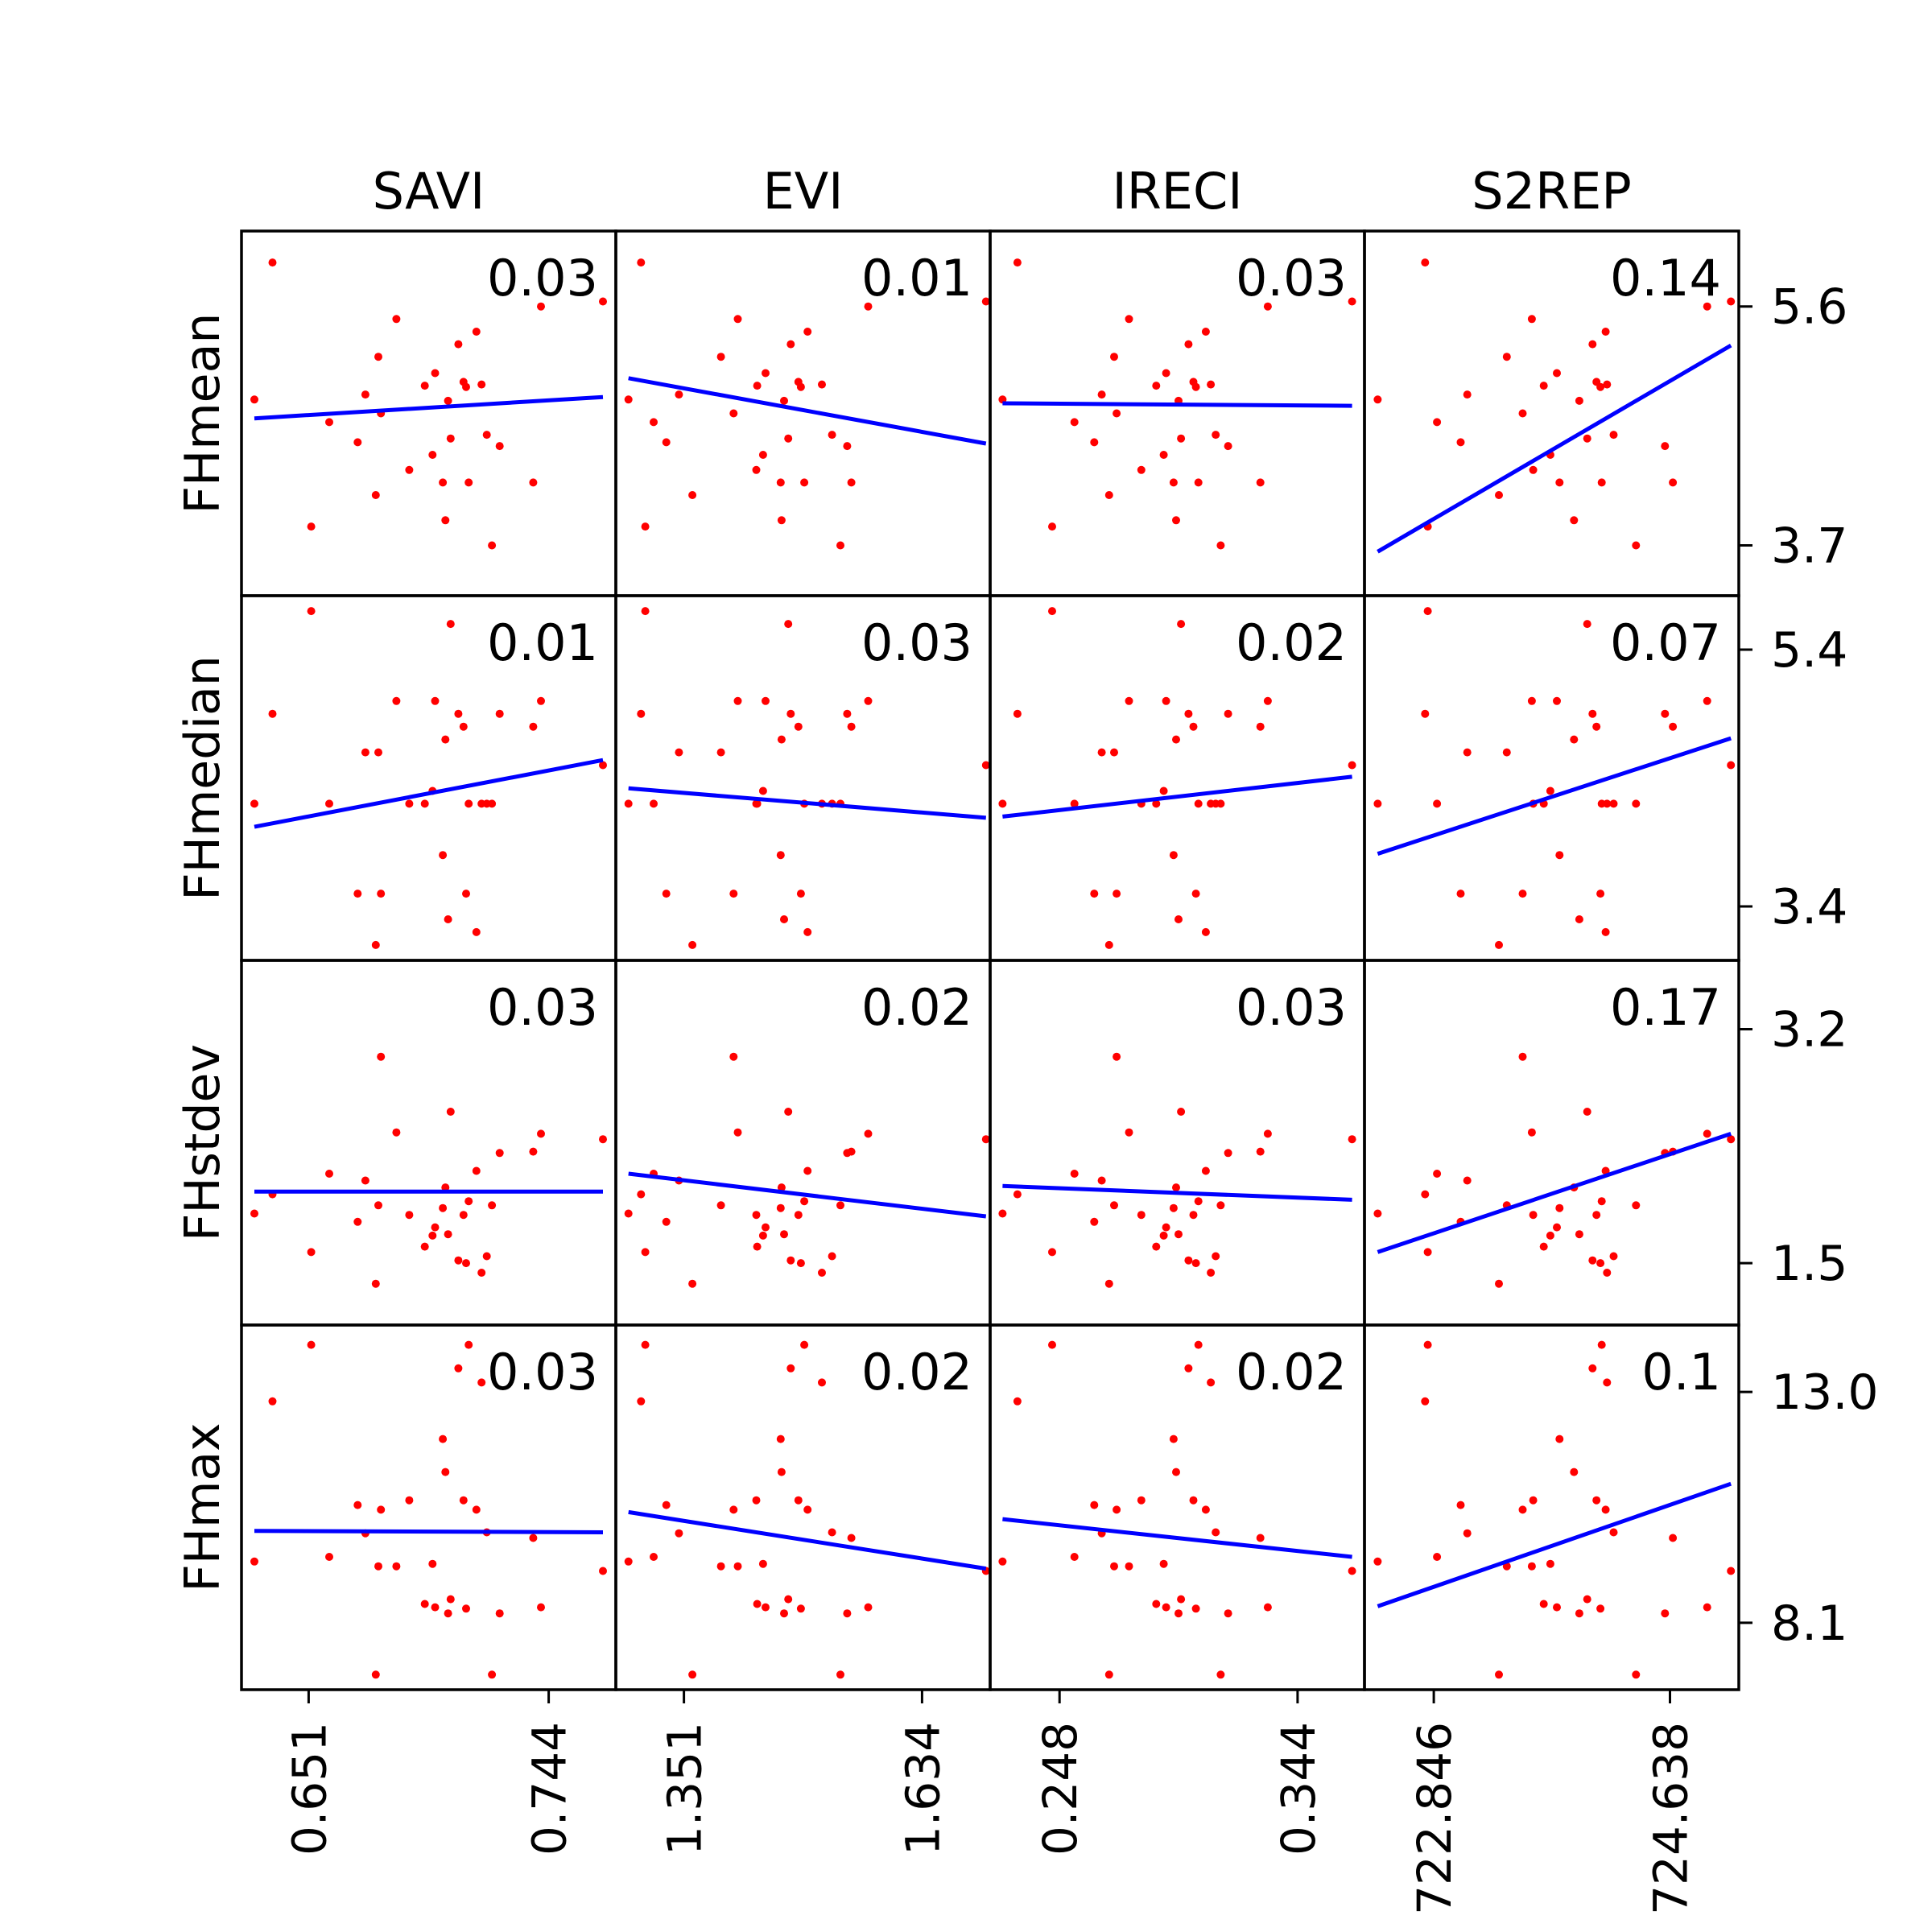  I want to click on r2-label: 0.17, so click(1665, 1007).